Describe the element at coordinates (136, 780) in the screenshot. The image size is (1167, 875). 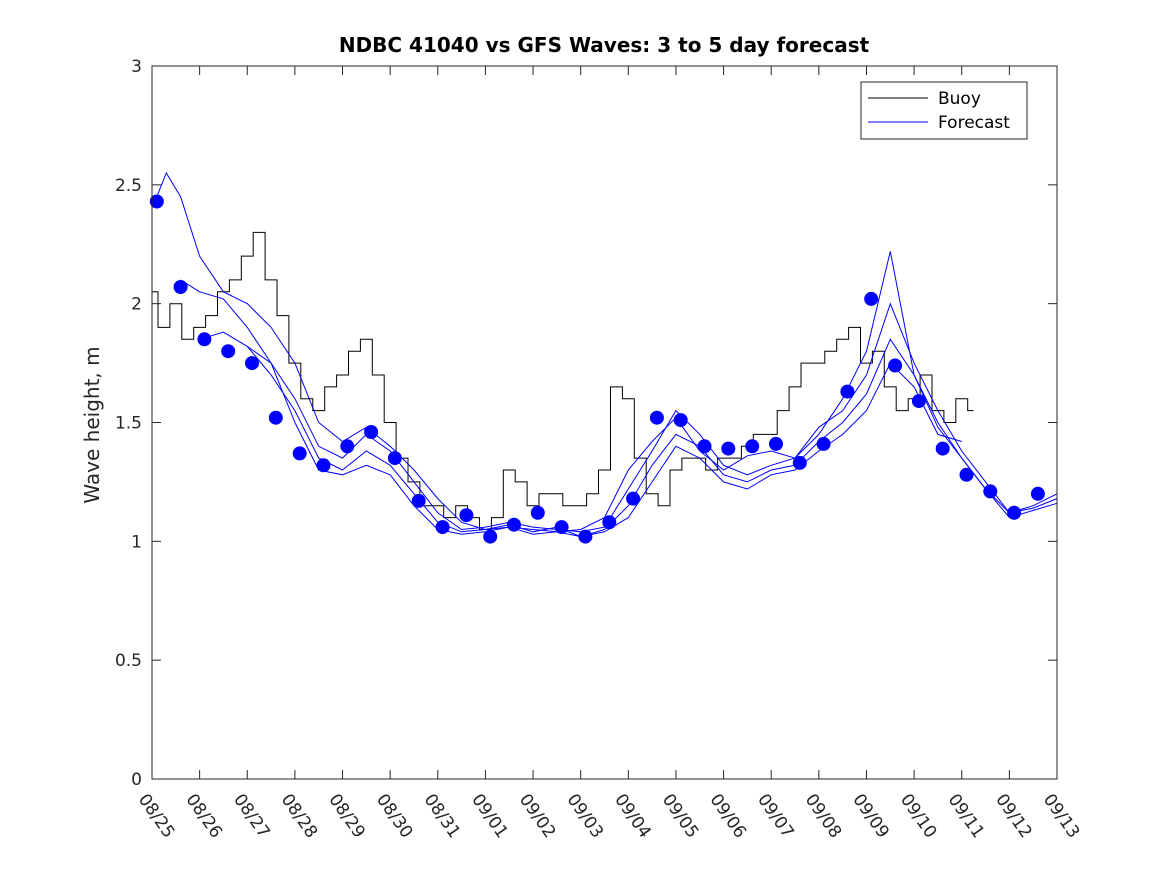
I see `y-tick-label: 0` at that location.